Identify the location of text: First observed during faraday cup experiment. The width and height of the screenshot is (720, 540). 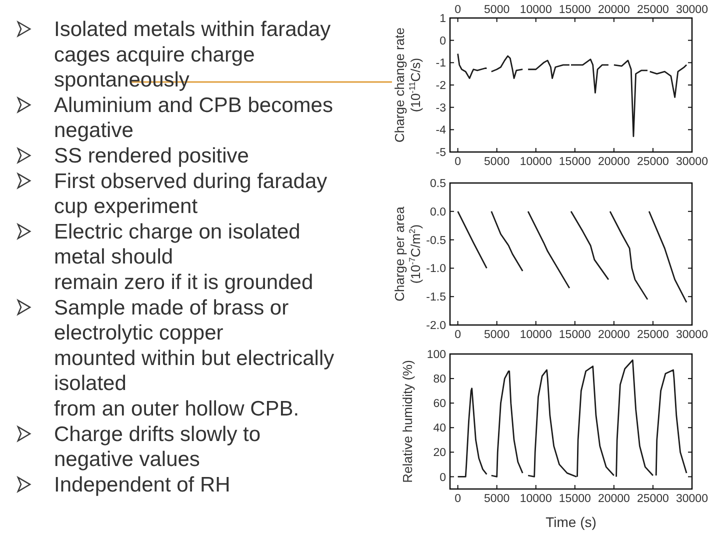
(191, 194).